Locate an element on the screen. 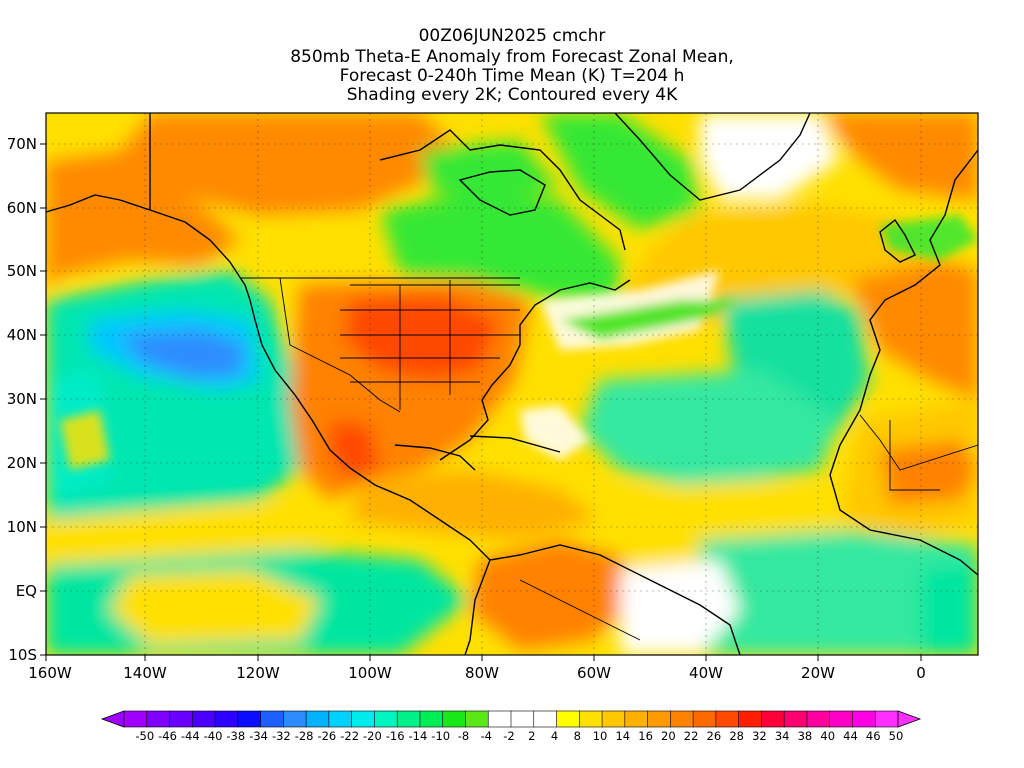  colorbar-label: 20 is located at coordinates (668, 736).